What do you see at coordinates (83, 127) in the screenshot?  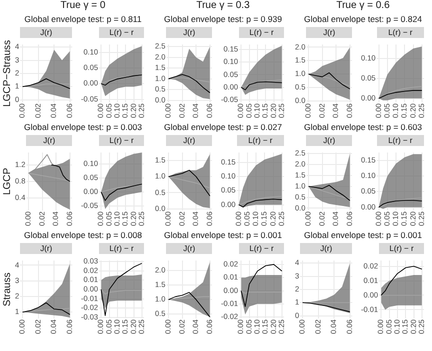 I see `chart-subtitle: Global envelope test: p = 0.003` at bounding box center [83, 127].